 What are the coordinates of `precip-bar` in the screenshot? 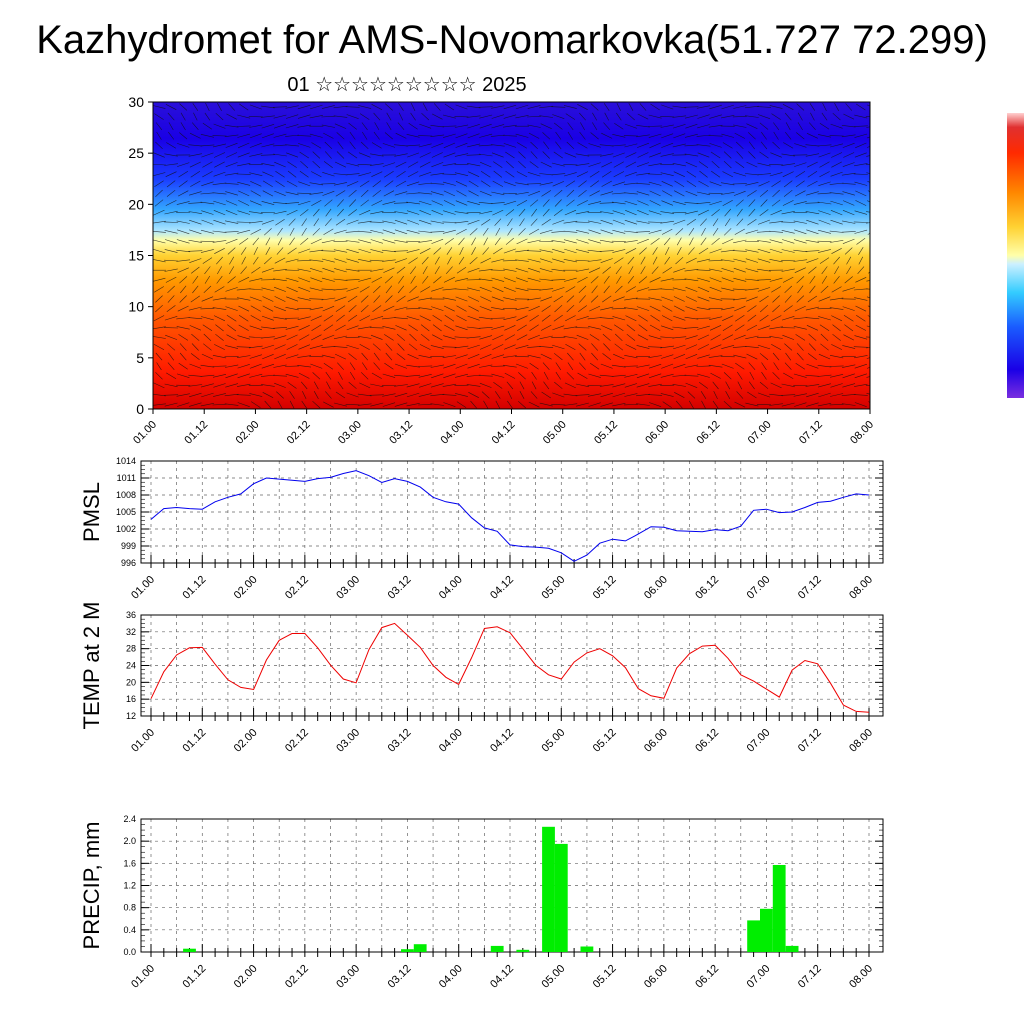 It's located at (587, 949).